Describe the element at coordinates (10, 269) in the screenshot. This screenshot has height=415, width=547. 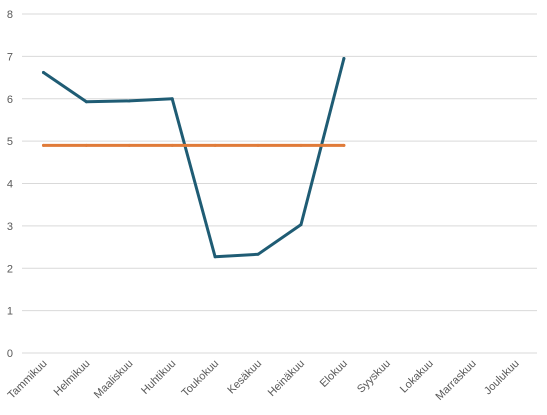
I see `y-tick-label: 2` at that location.